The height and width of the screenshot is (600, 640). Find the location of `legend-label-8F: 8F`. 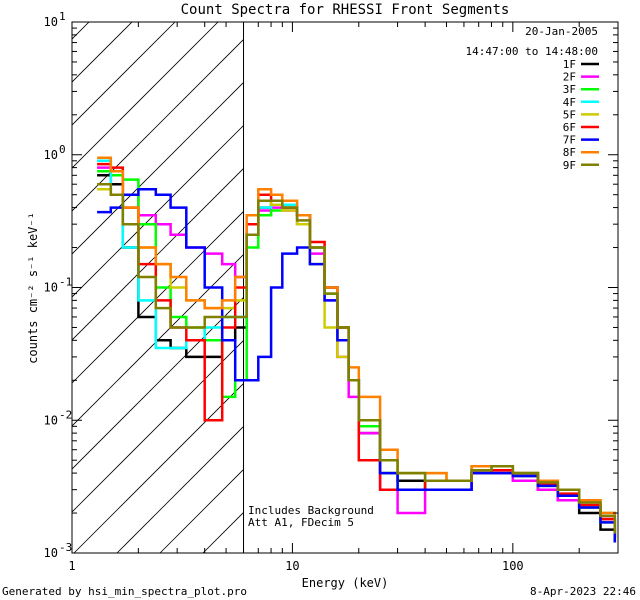

legend-label-8F: 8F is located at coordinates (569, 152).